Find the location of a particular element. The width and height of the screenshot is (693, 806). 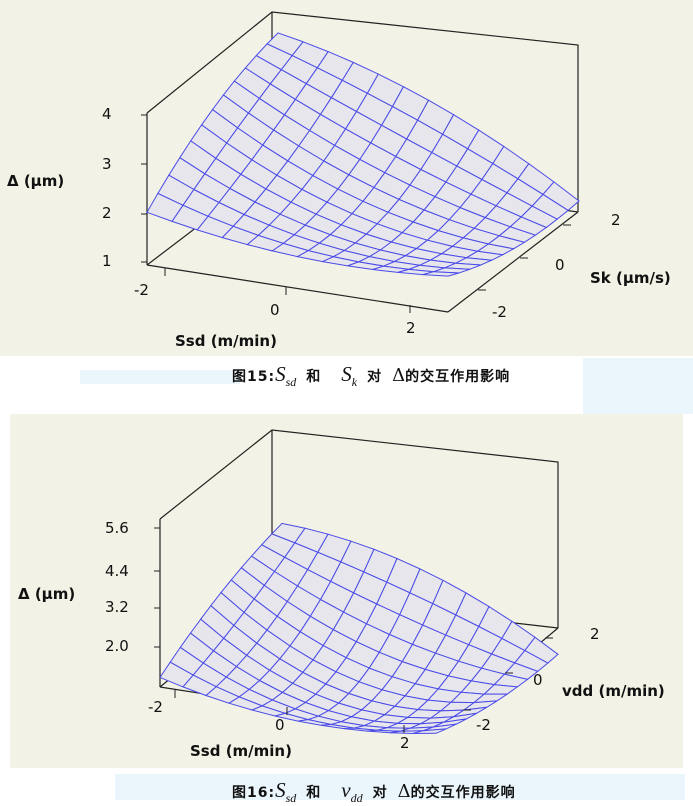

caption-subscript: k is located at coordinates (354, 382).